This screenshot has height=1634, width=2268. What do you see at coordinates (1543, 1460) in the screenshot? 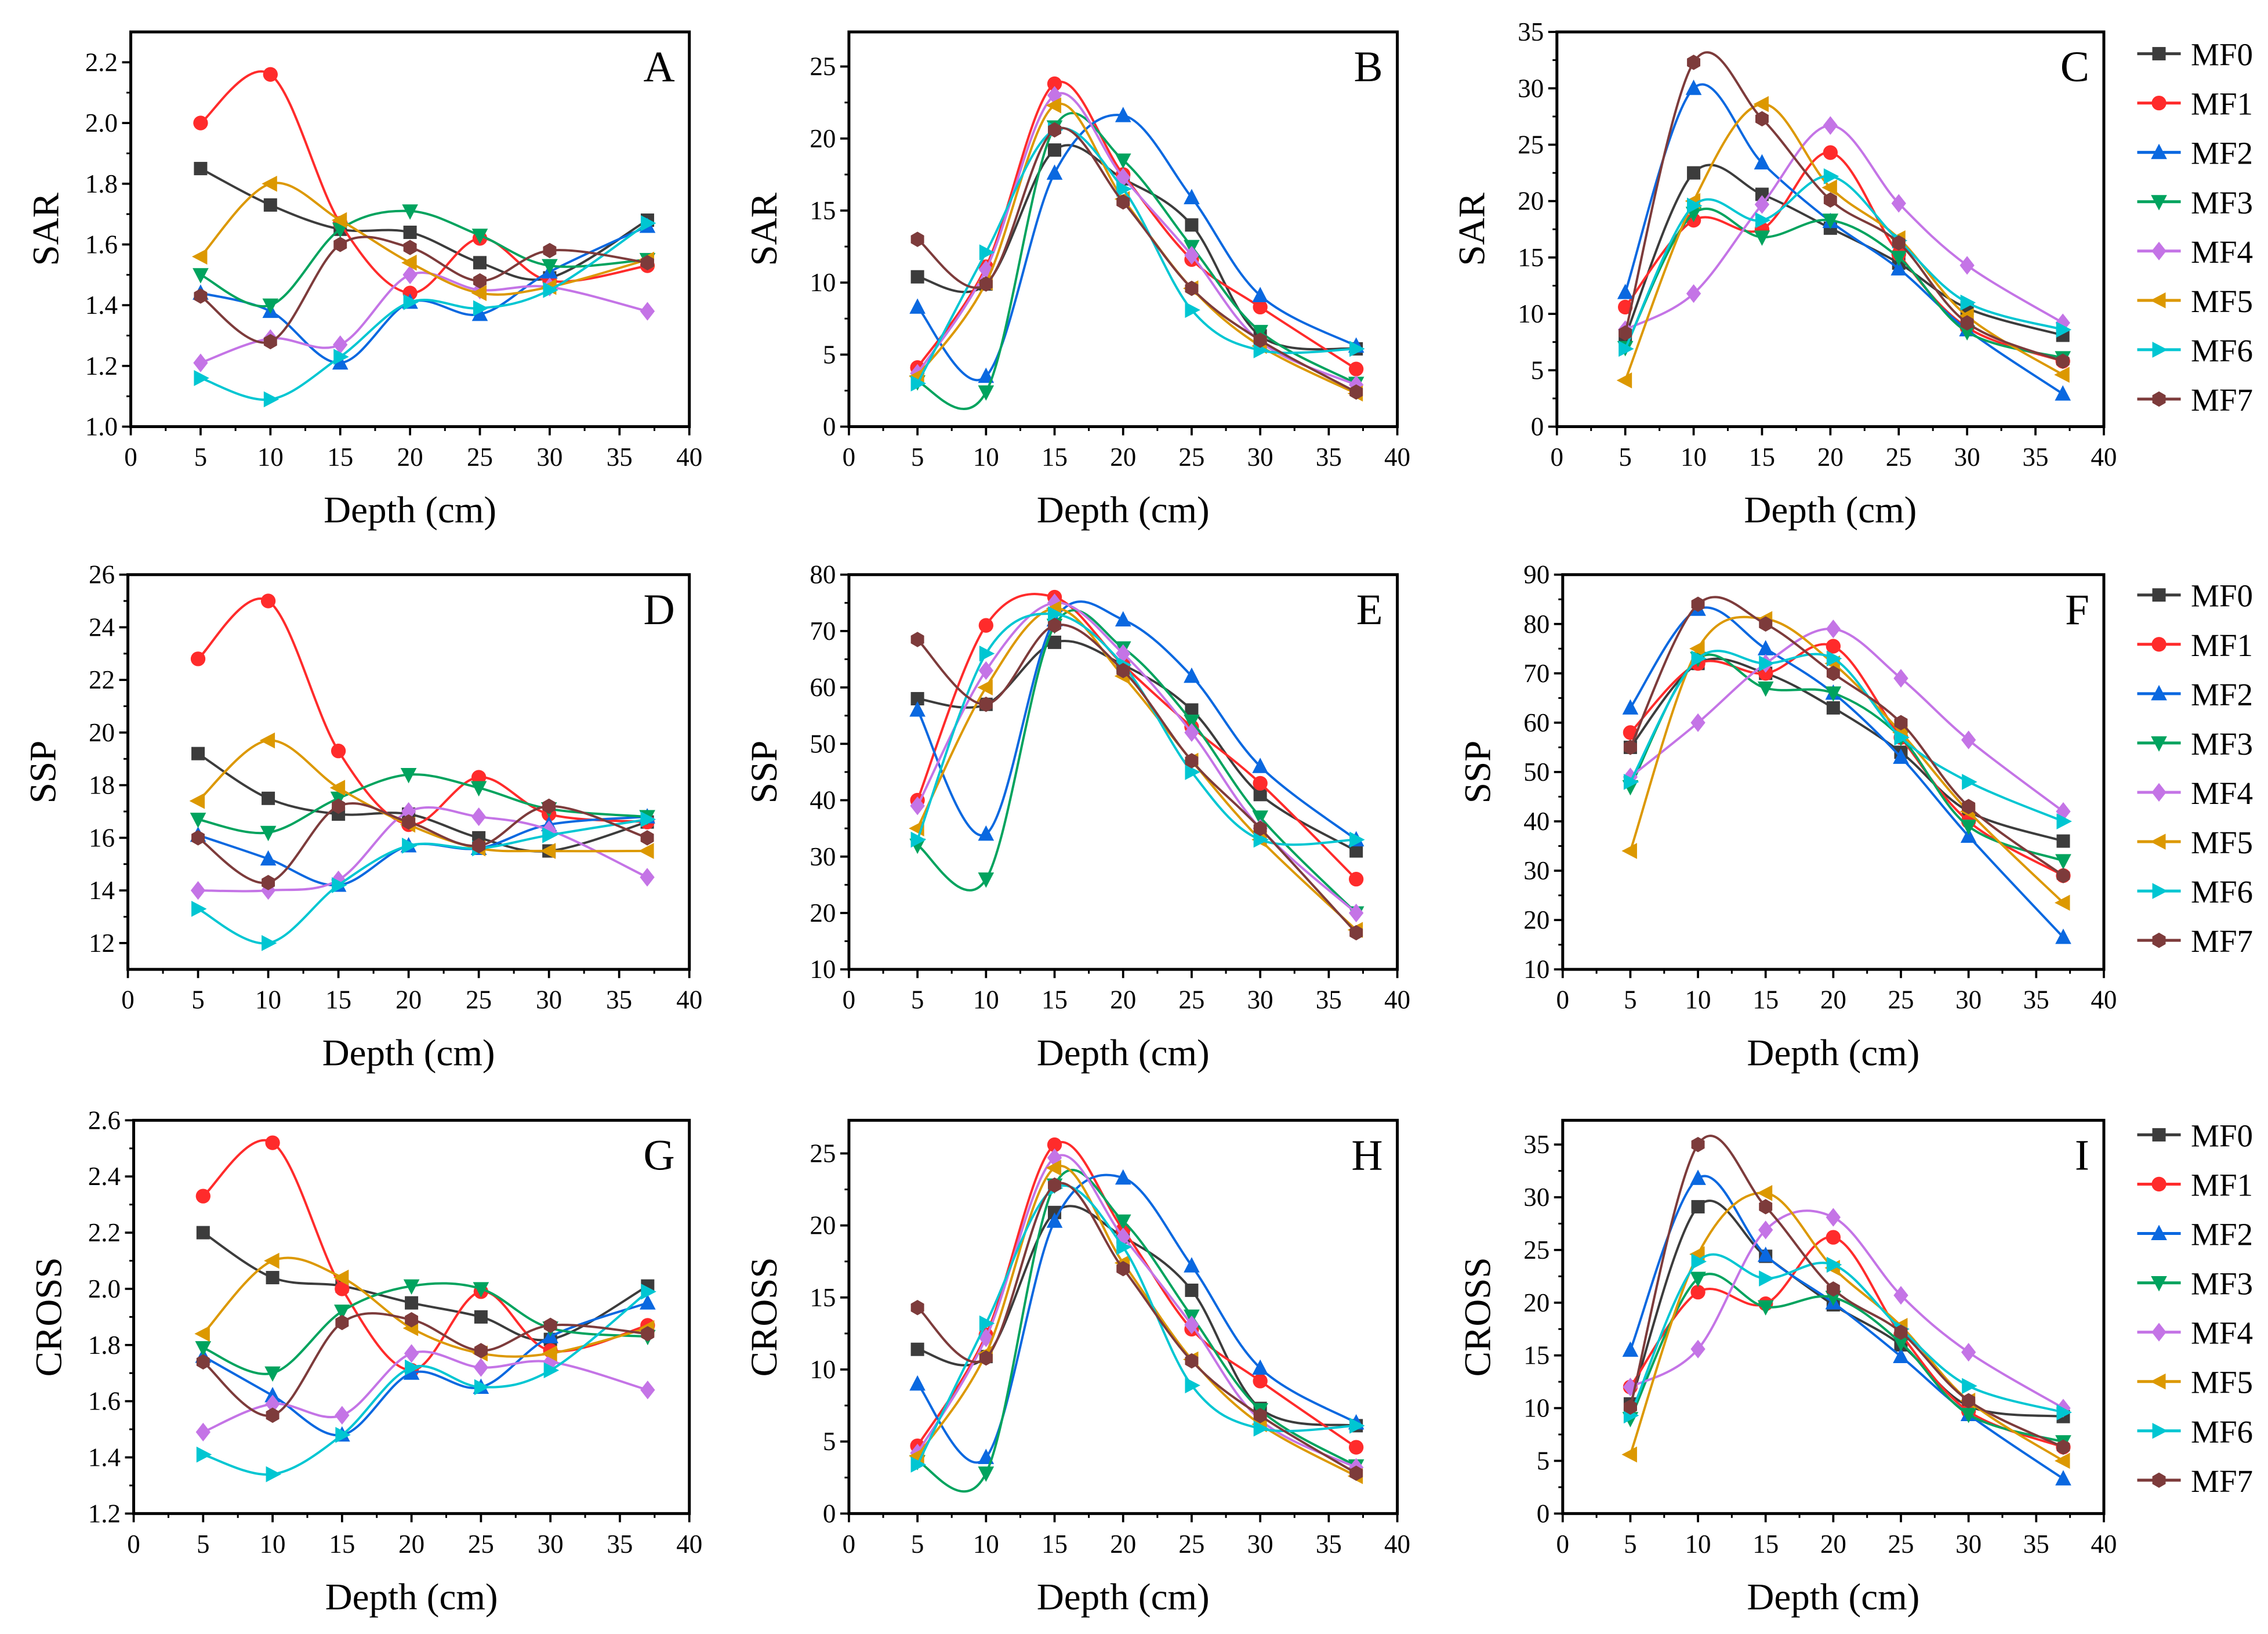
I see `y-tick-label: 5` at bounding box center [1543, 1460].